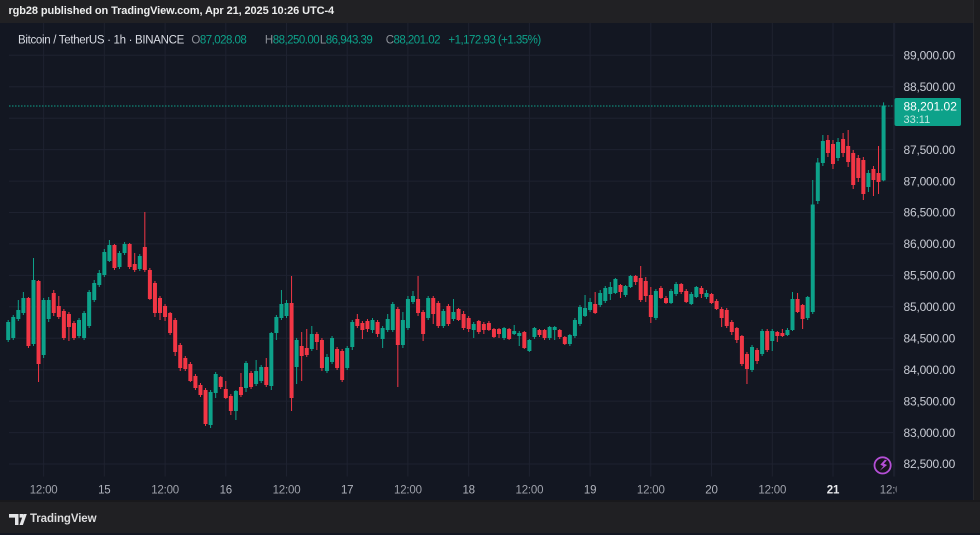  I want to click on svg-text: 86,000.00, so click(930, 244).